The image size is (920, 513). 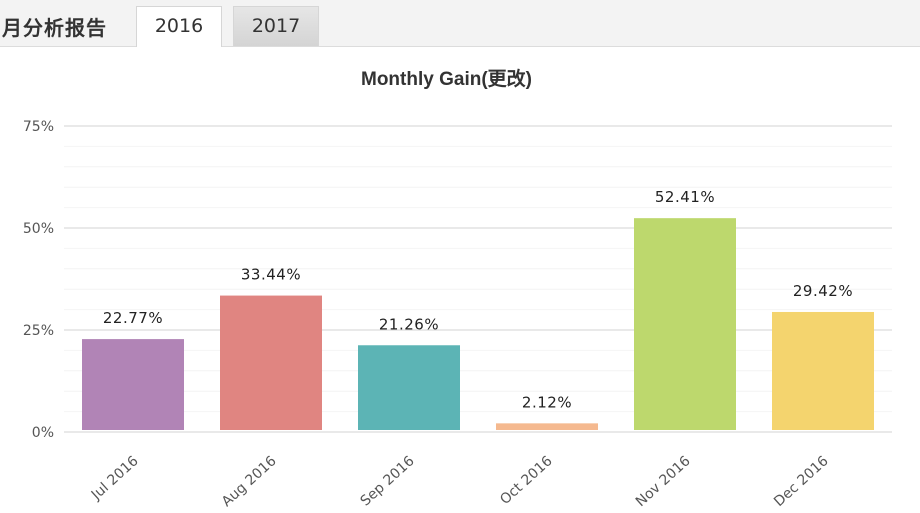 I want to click on x-tick-label: Nov 2016, so click(x=663, y=481).